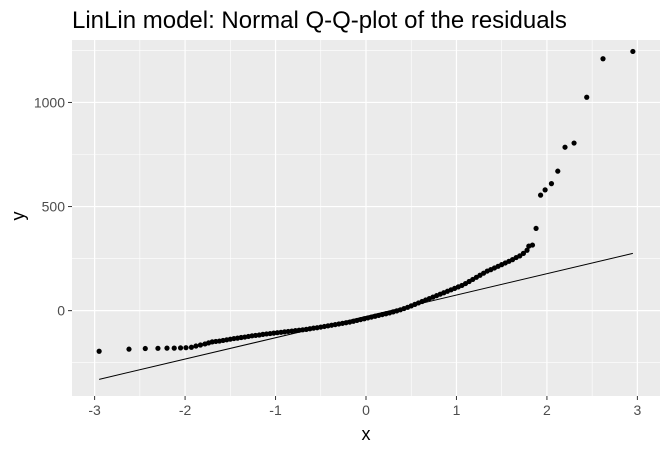 The image size is (667, 450). I want to click on y-tick-label: 1000, so click(49, 102).